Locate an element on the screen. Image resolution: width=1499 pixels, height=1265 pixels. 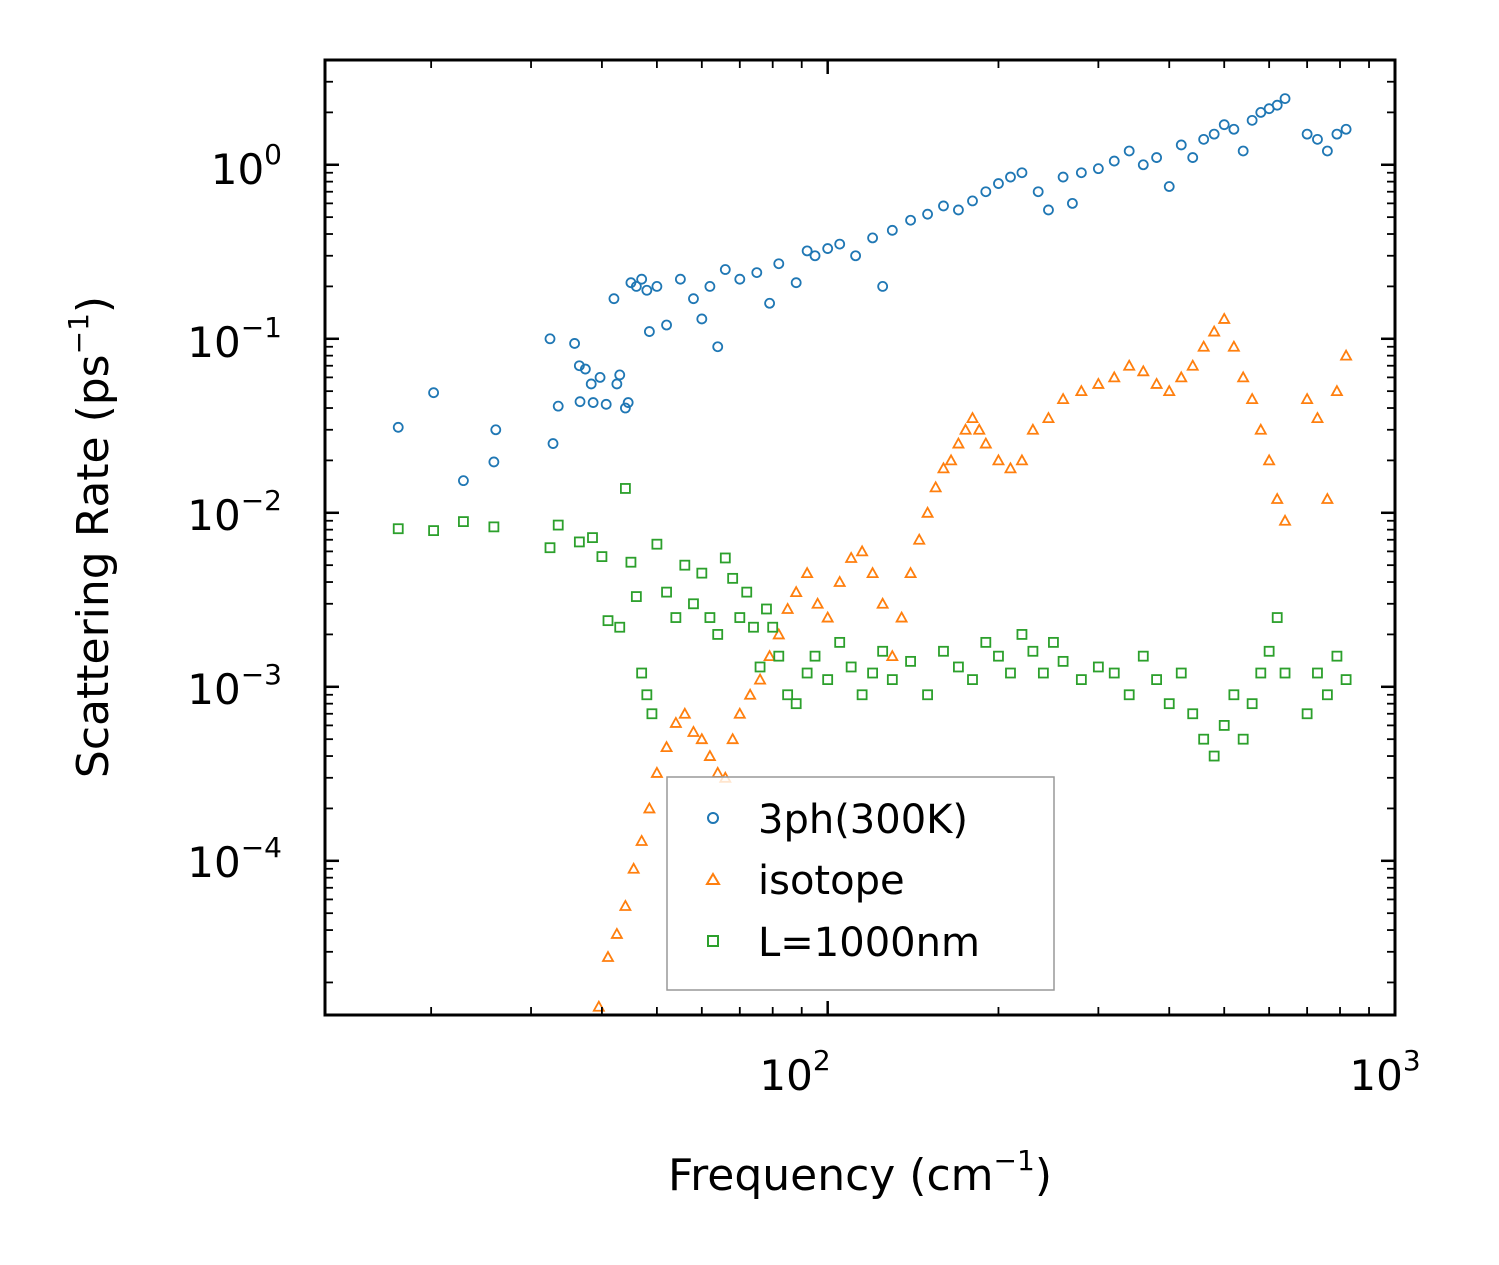
y-tick-labels: 10⁰ 10⁻¹ 10⁻² 10⁻³ 10⁻⁴ is located at coordinates (234, 512).